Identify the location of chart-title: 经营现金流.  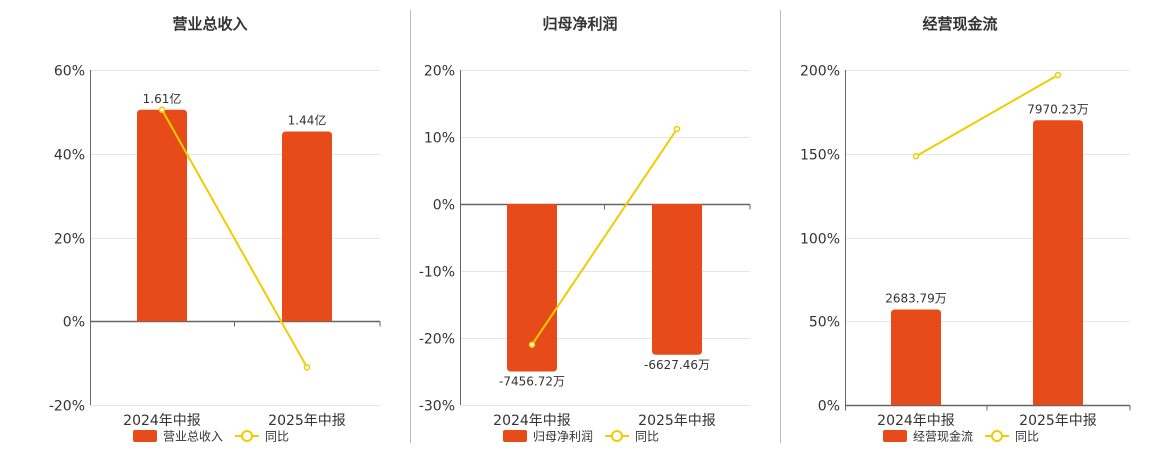
(959, 24).